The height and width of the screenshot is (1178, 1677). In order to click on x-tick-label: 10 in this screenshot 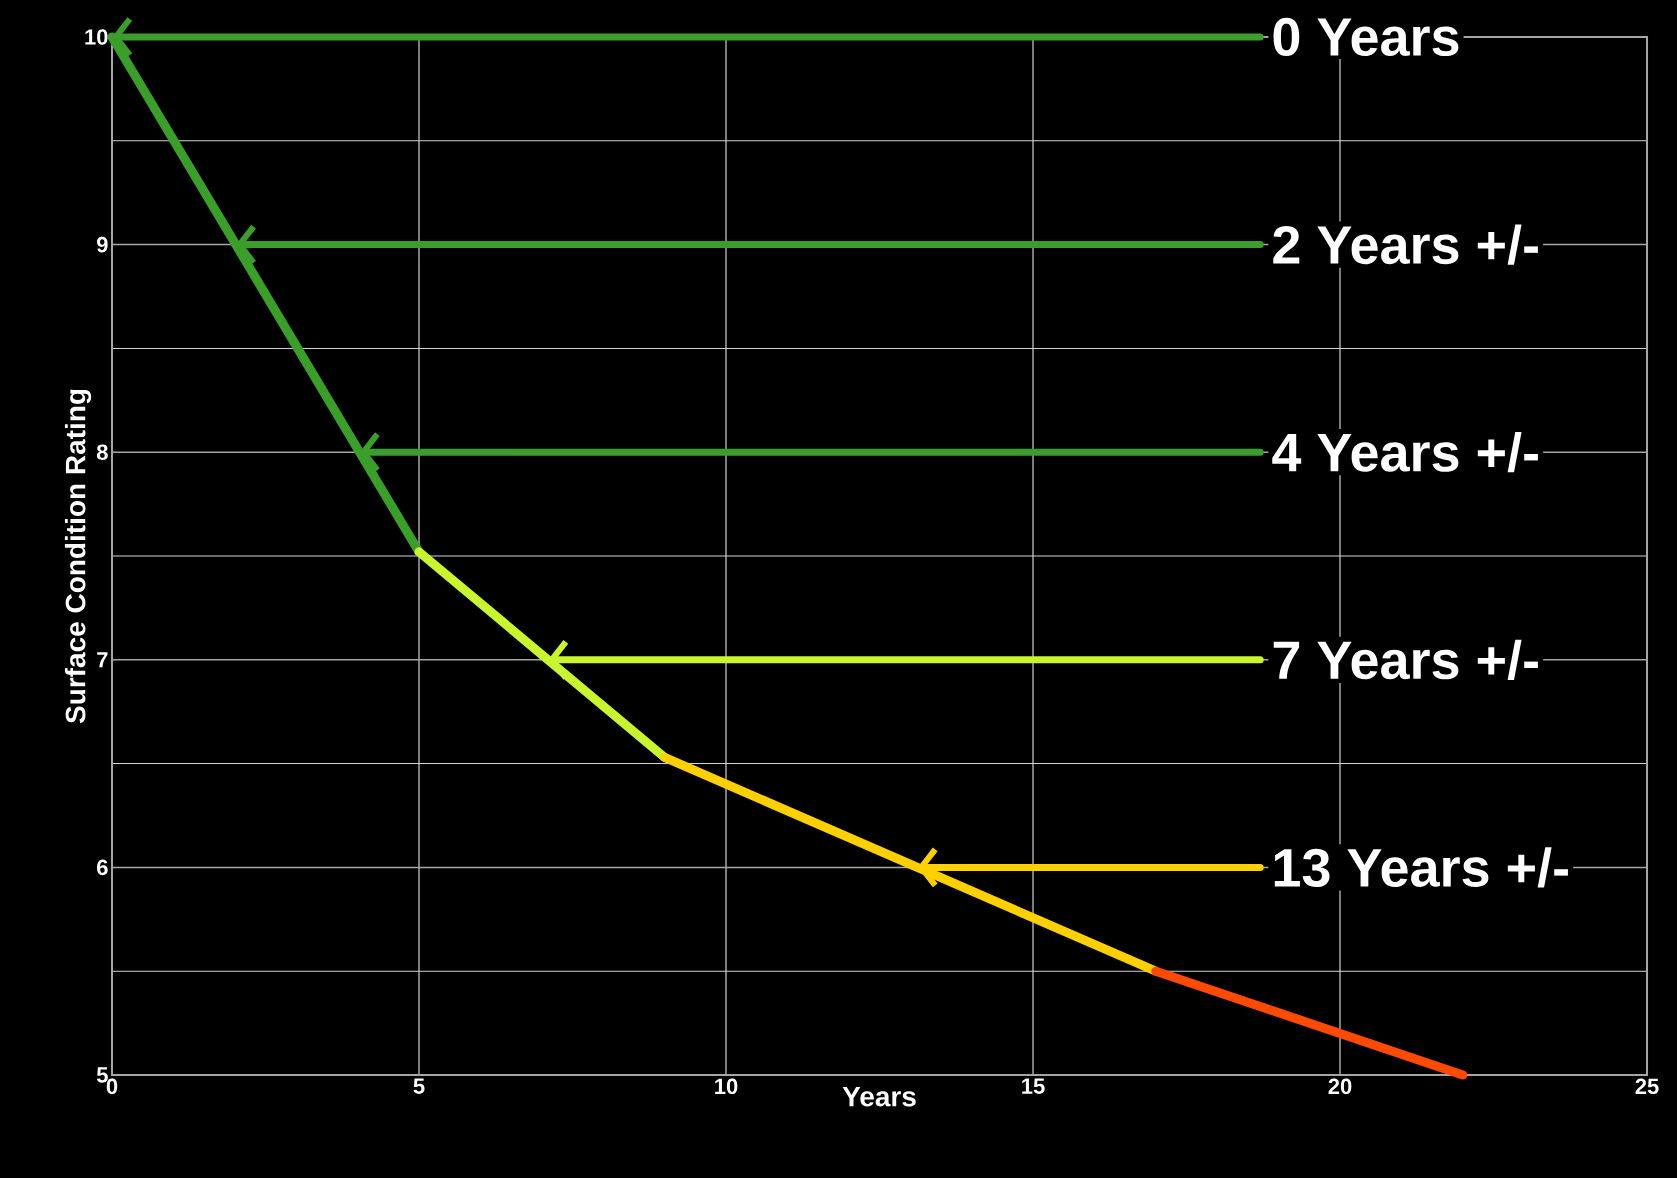, I will do `click(726, 1086)`.